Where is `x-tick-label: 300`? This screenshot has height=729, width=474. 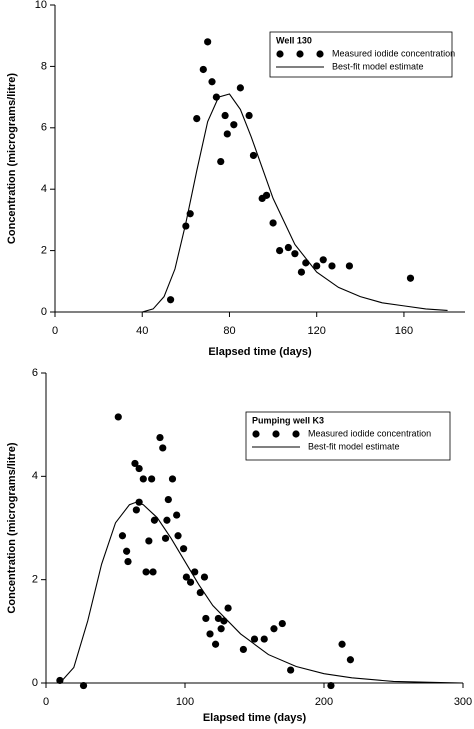
x-tick-label: 300 is located at coordinates (463, 702).